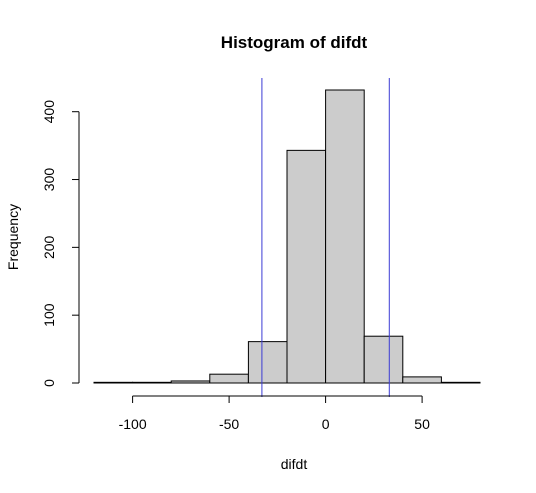 The height and width of the screenshot is (493, 536). I want to click on y-tick-label-3: 300, so click(49, 180).